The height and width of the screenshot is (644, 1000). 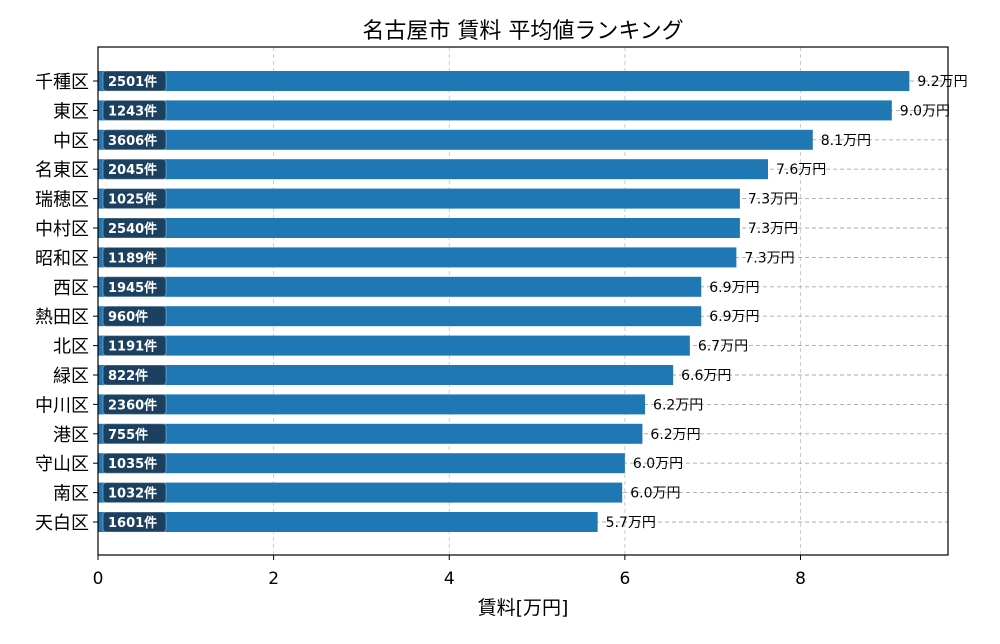 I want to click on value-label-6: 7.3万円, so click(x=769, y=258).